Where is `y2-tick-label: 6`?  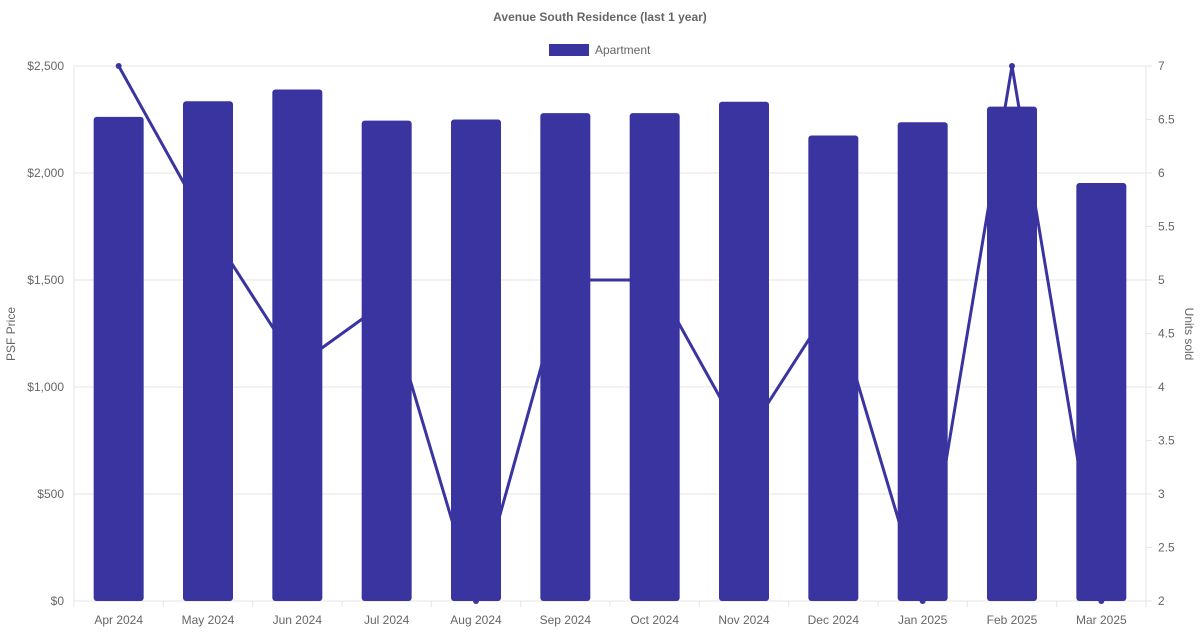
y2-tick-label: 6 is located at coordinates (1161, 173).